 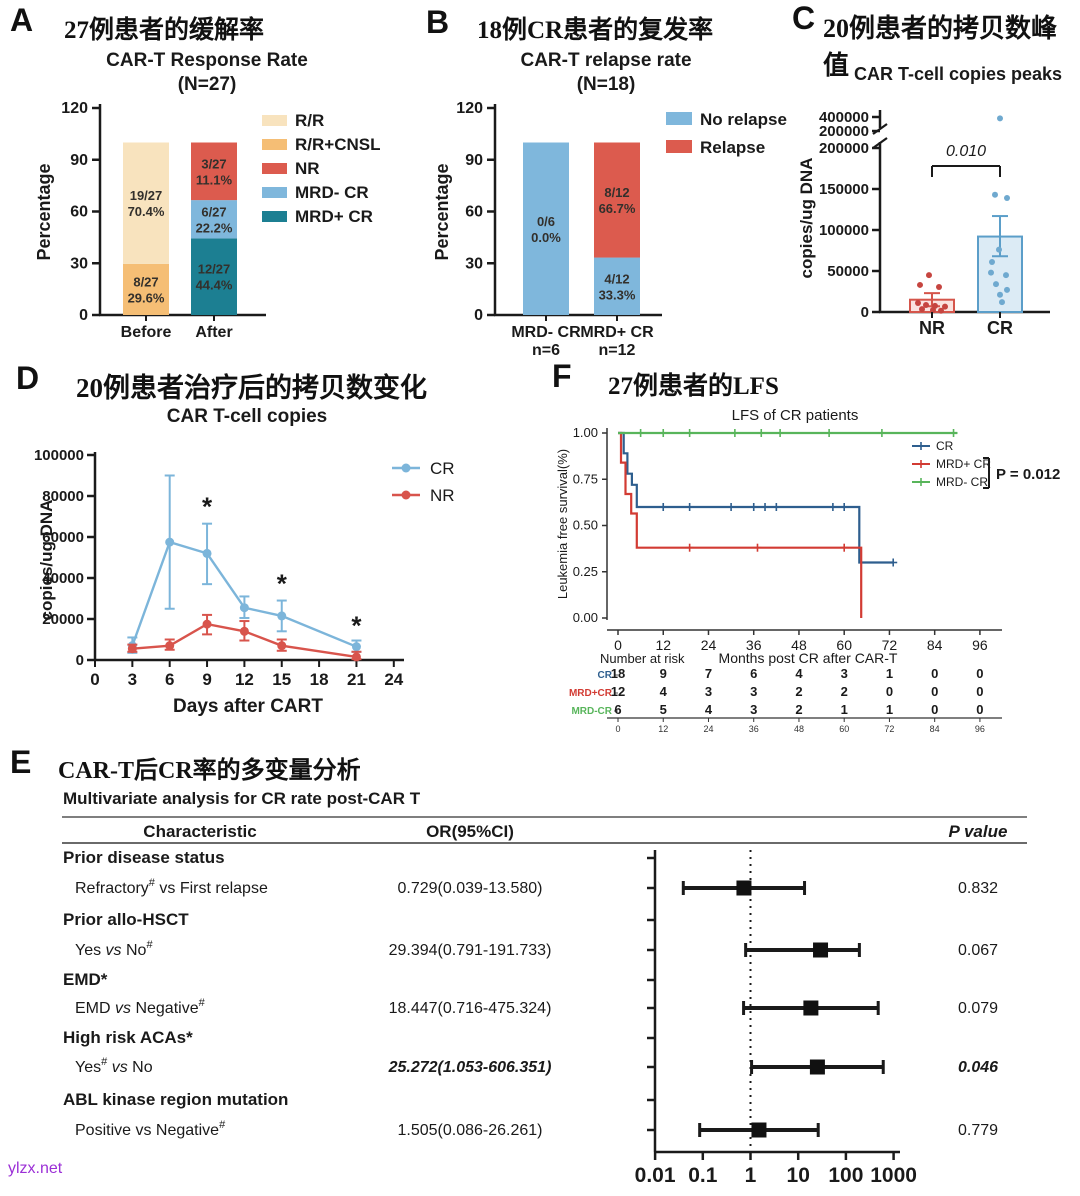 I want to click on risk-row-label: MRD-CR, so click(x=591, y=711).